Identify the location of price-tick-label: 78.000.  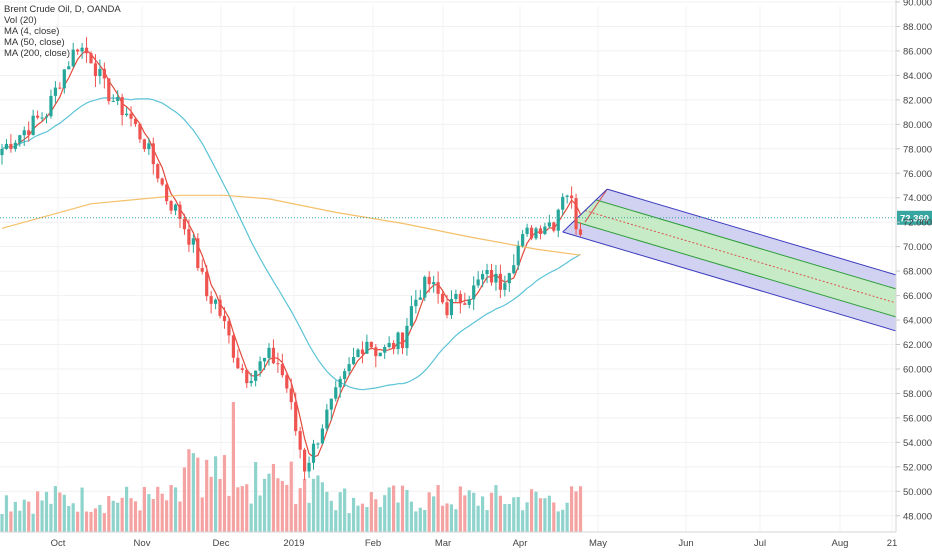
(917, 149).